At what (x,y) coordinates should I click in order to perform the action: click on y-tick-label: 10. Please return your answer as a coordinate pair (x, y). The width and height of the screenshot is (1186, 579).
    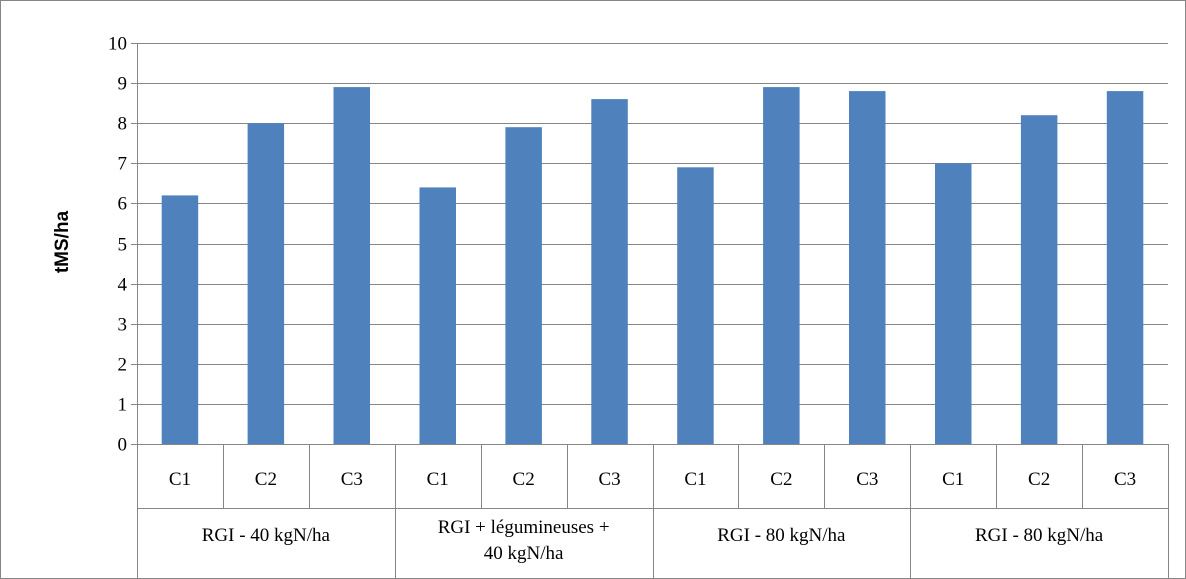
    Looking at the image, I should click on (117, 44).